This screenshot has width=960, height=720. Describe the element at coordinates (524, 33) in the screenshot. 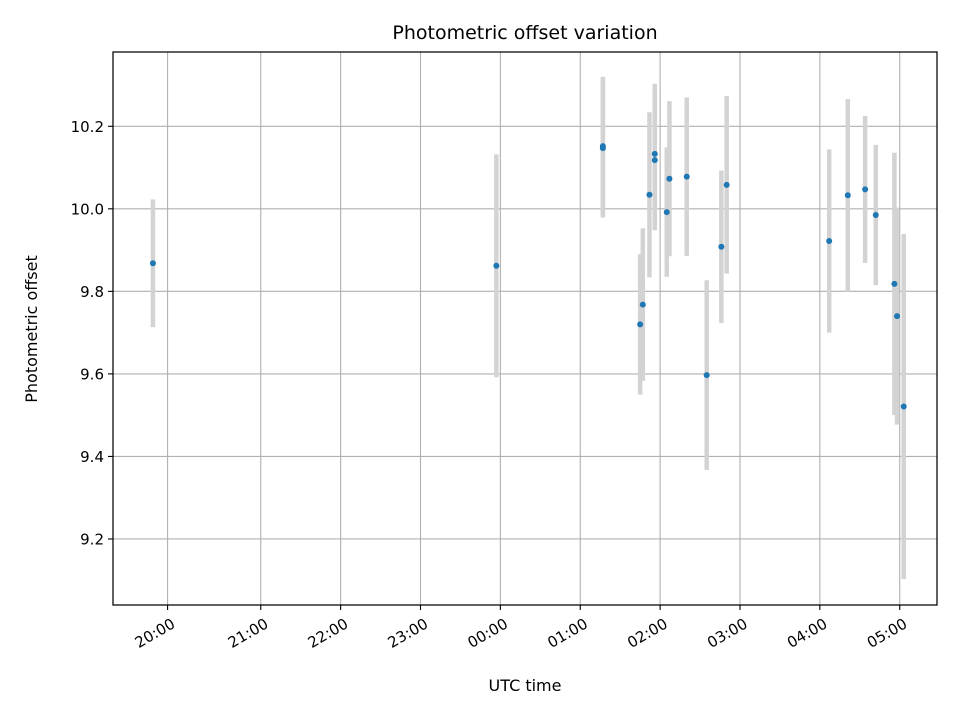

I see `chart-title: Photometric offset variation` at that location.